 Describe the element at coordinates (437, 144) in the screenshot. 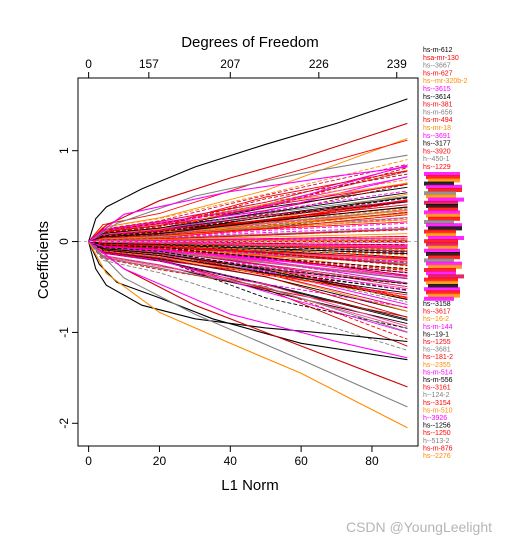

I see `gene-label: hs--3177` at that location.